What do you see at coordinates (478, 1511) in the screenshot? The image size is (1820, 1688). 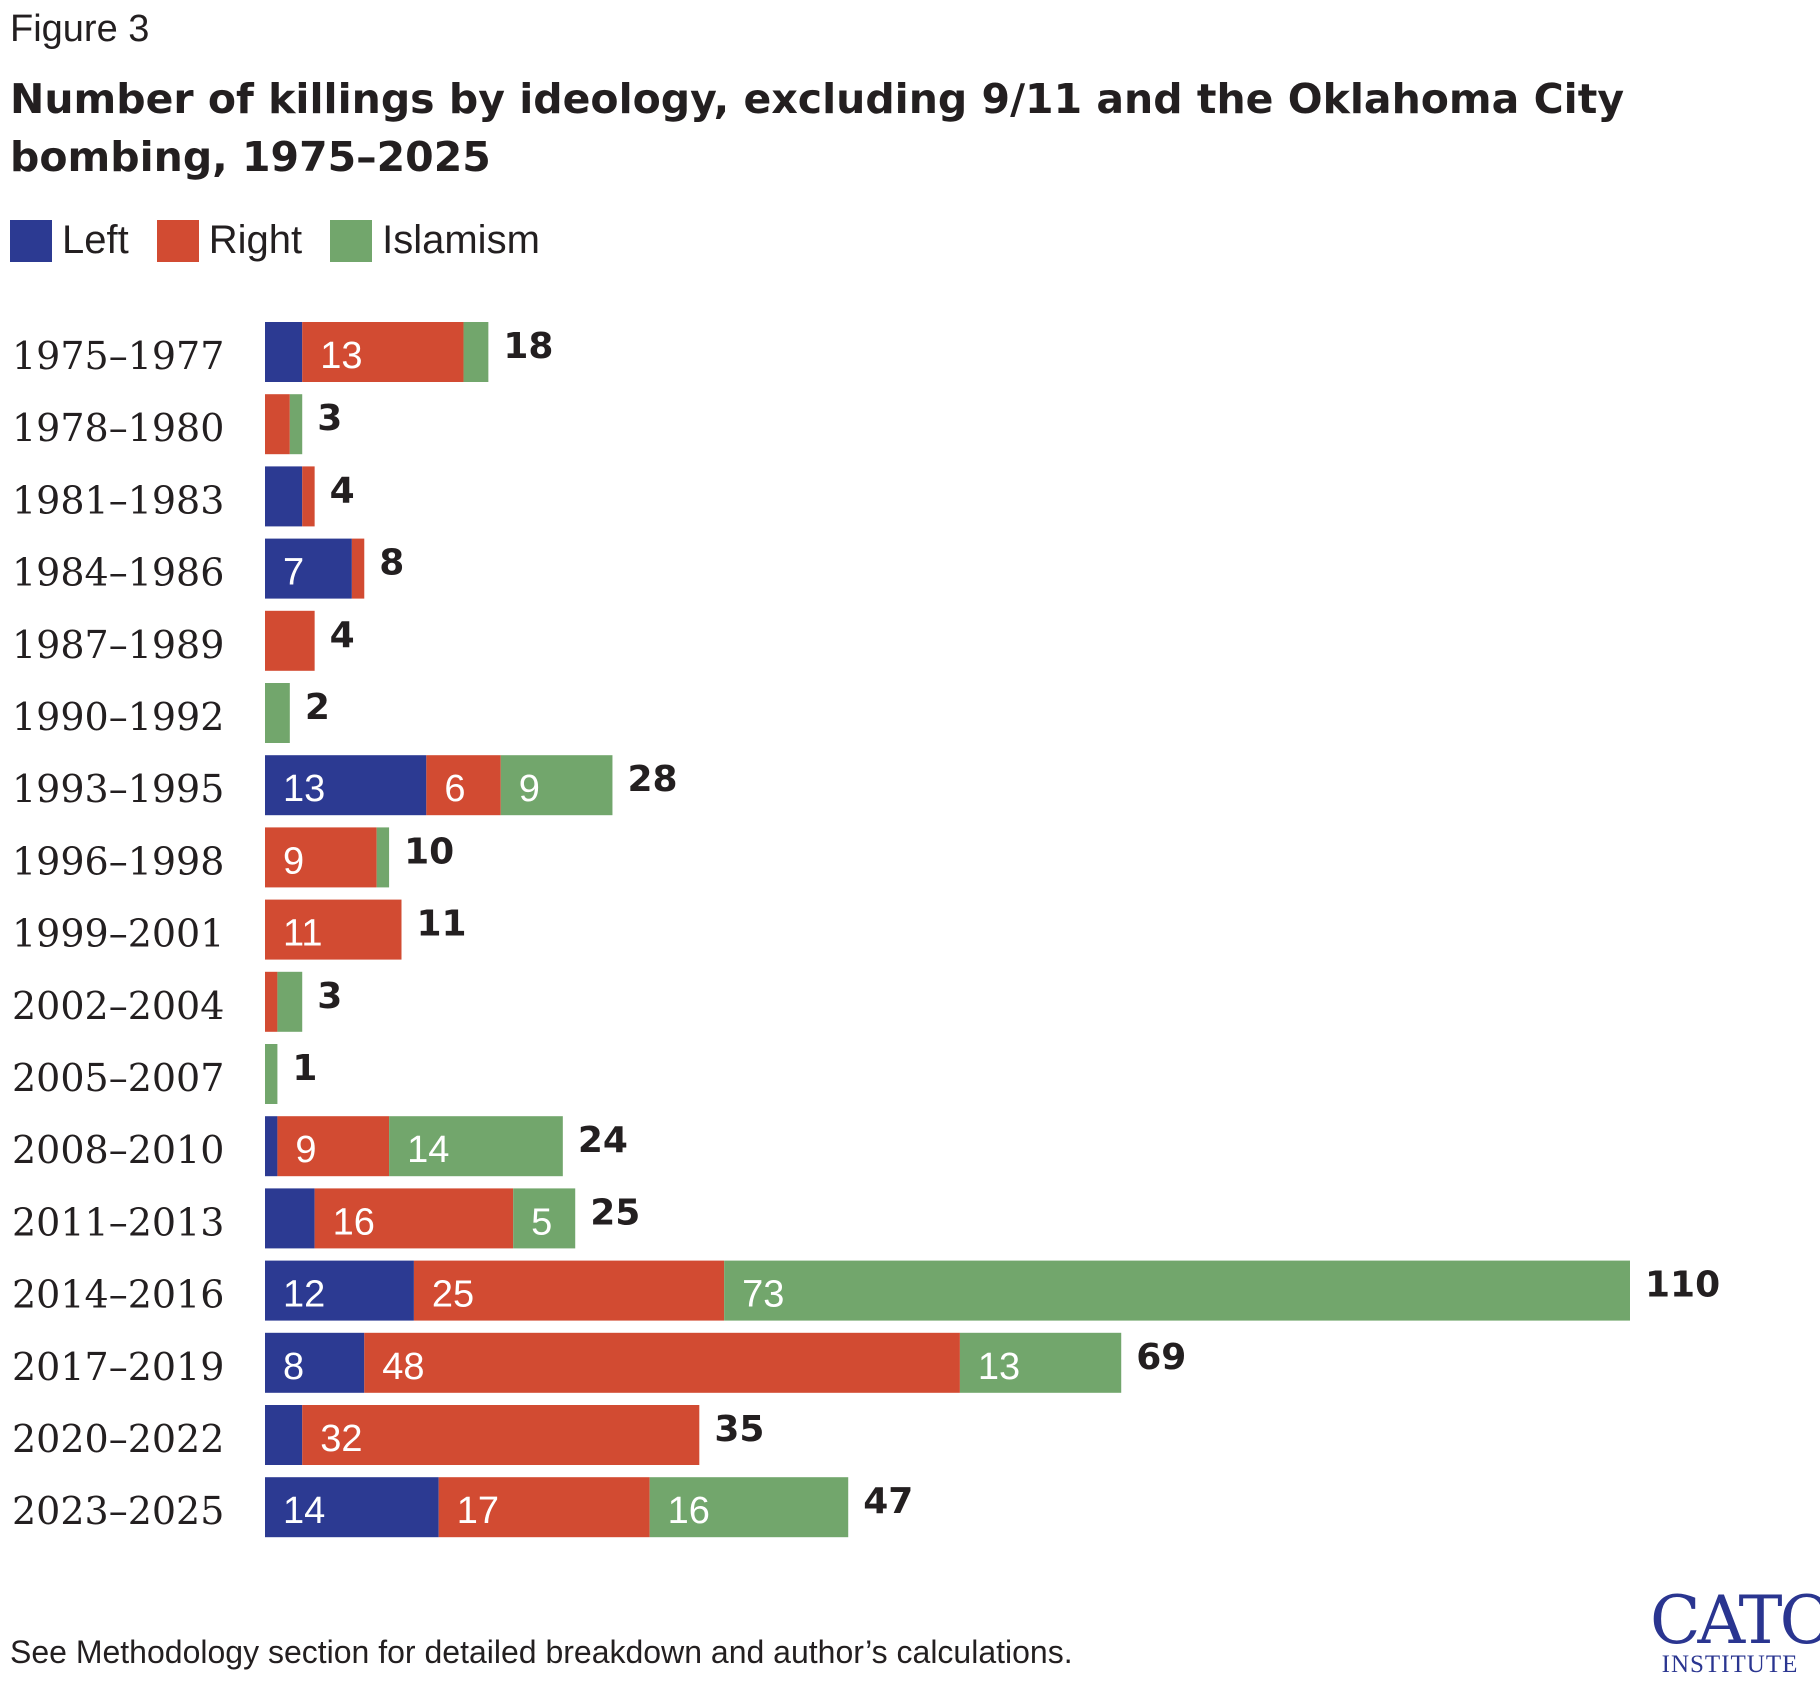 I see `segment-value-label: 17` at bounding box center [478, 1511].